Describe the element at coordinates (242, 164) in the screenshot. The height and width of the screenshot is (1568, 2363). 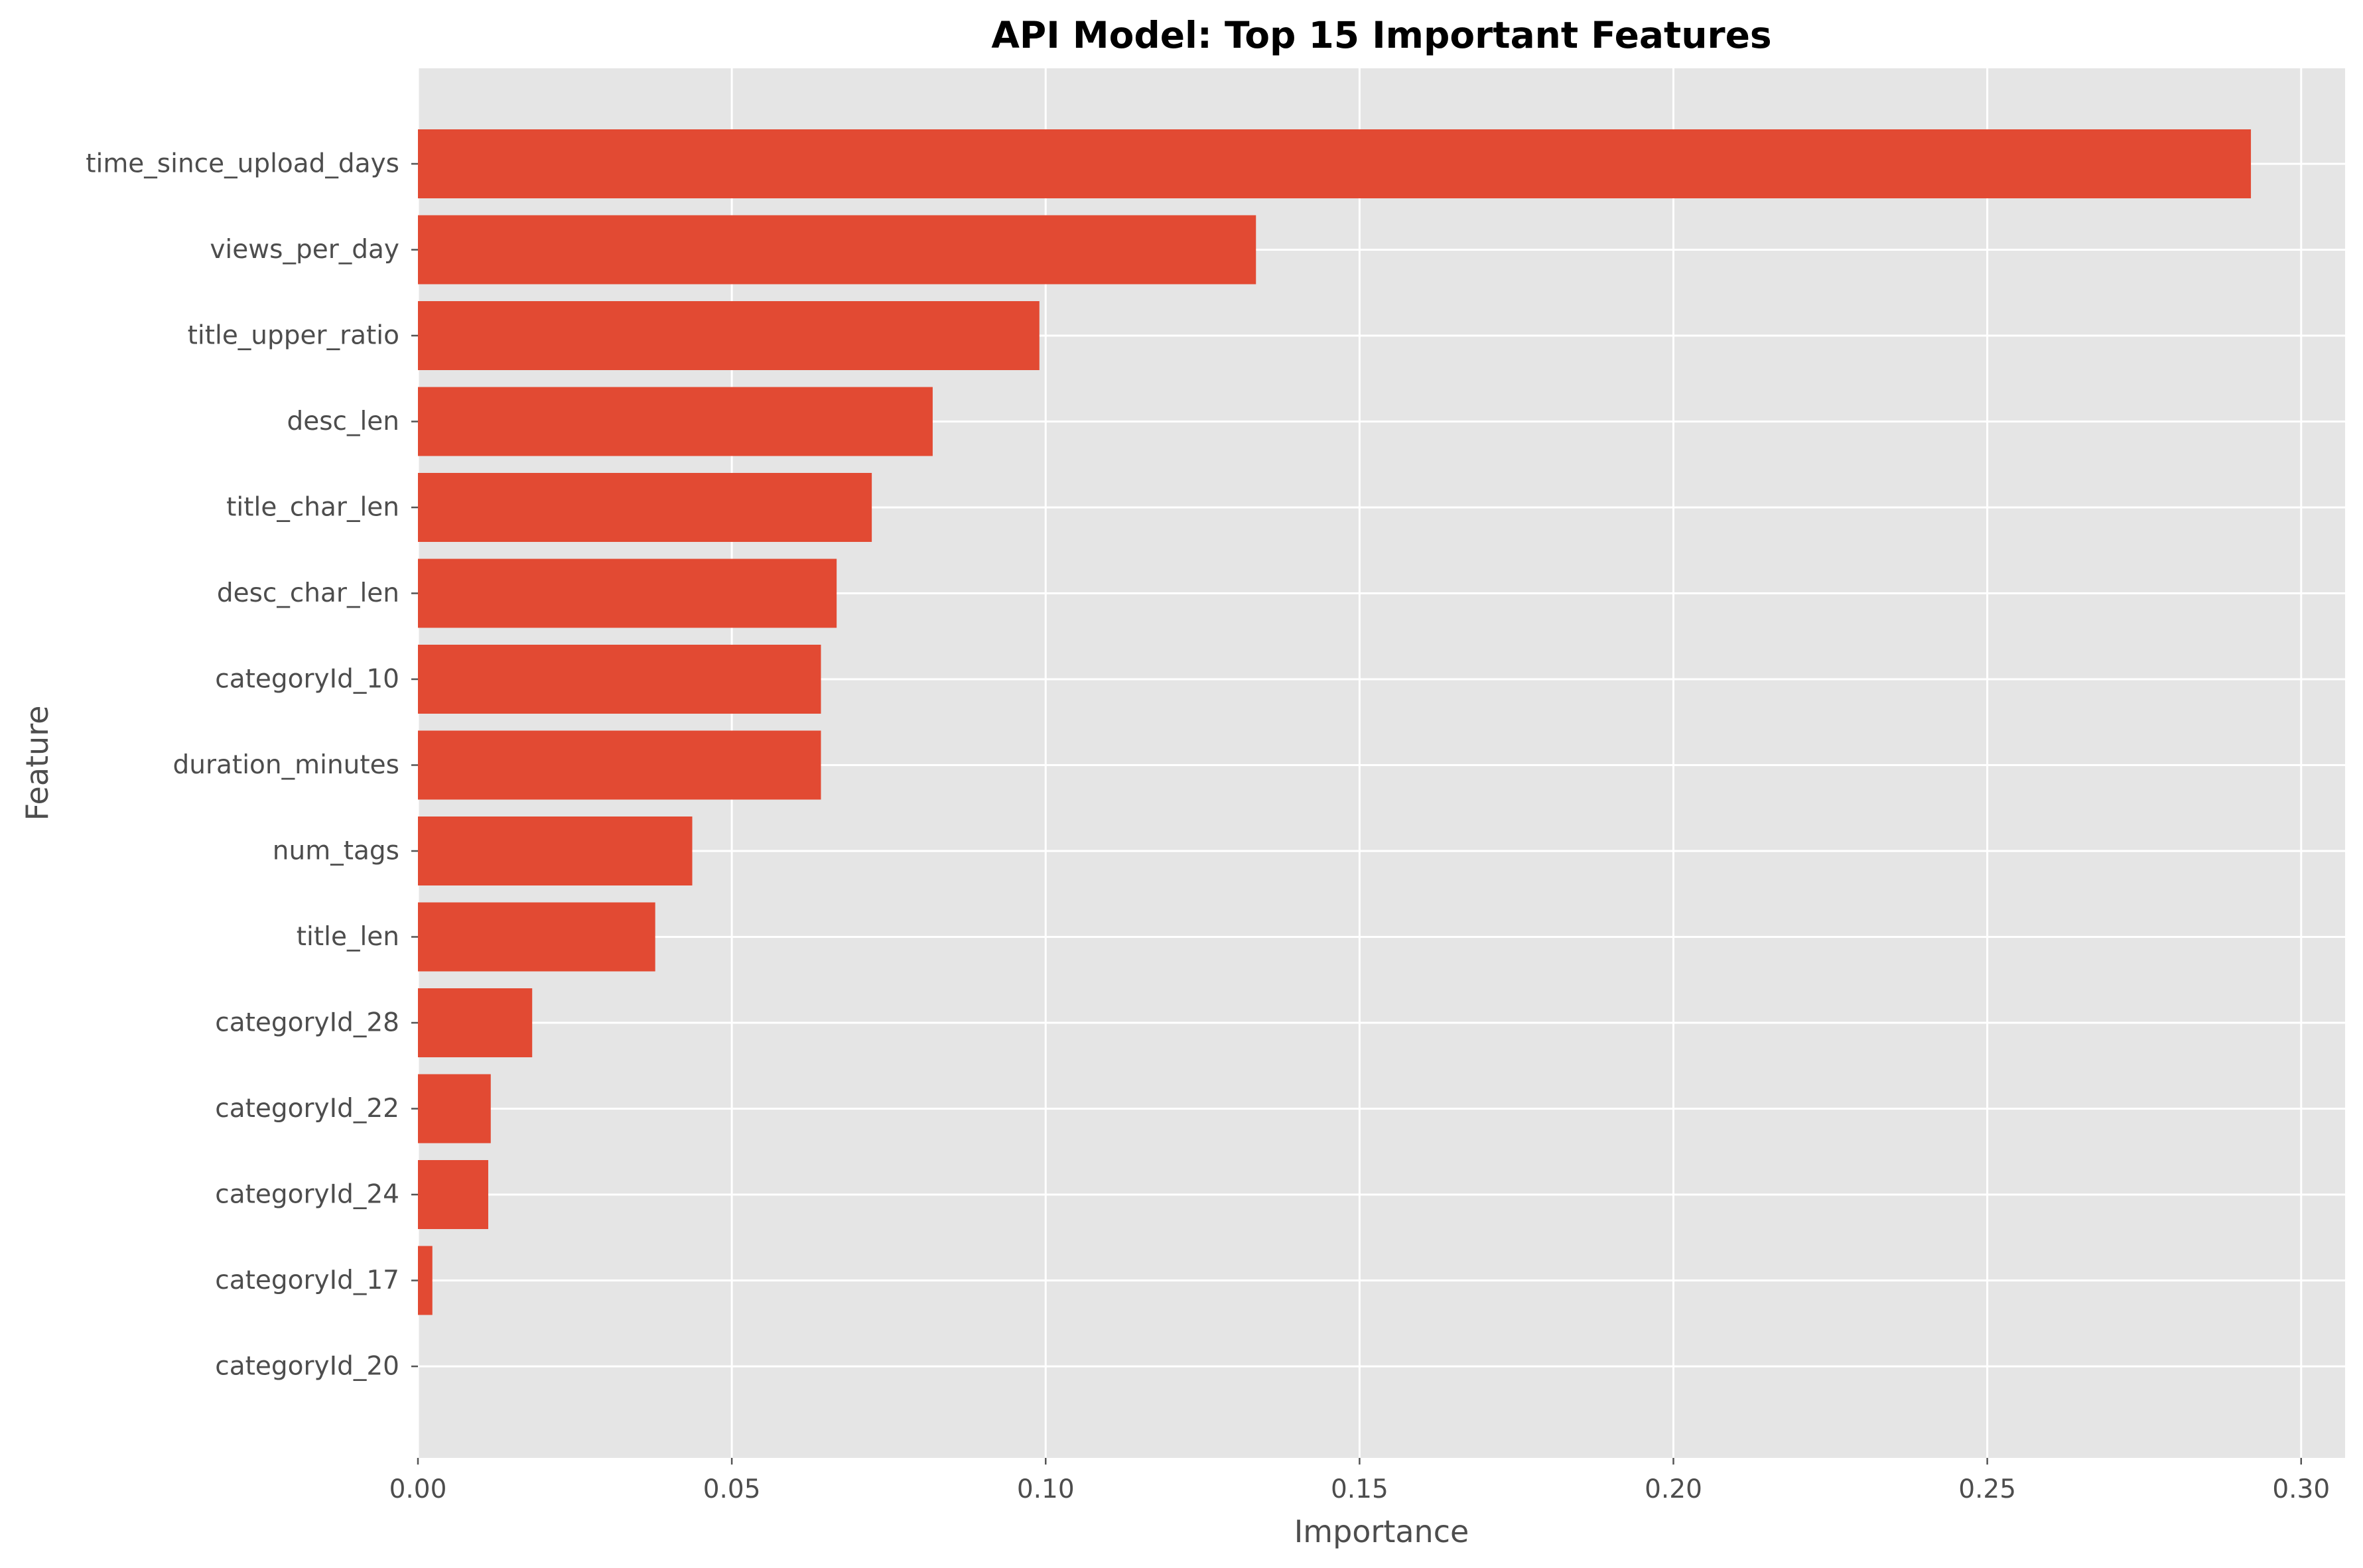
I see `y-tick-label: time_since_upload_days` at that location.